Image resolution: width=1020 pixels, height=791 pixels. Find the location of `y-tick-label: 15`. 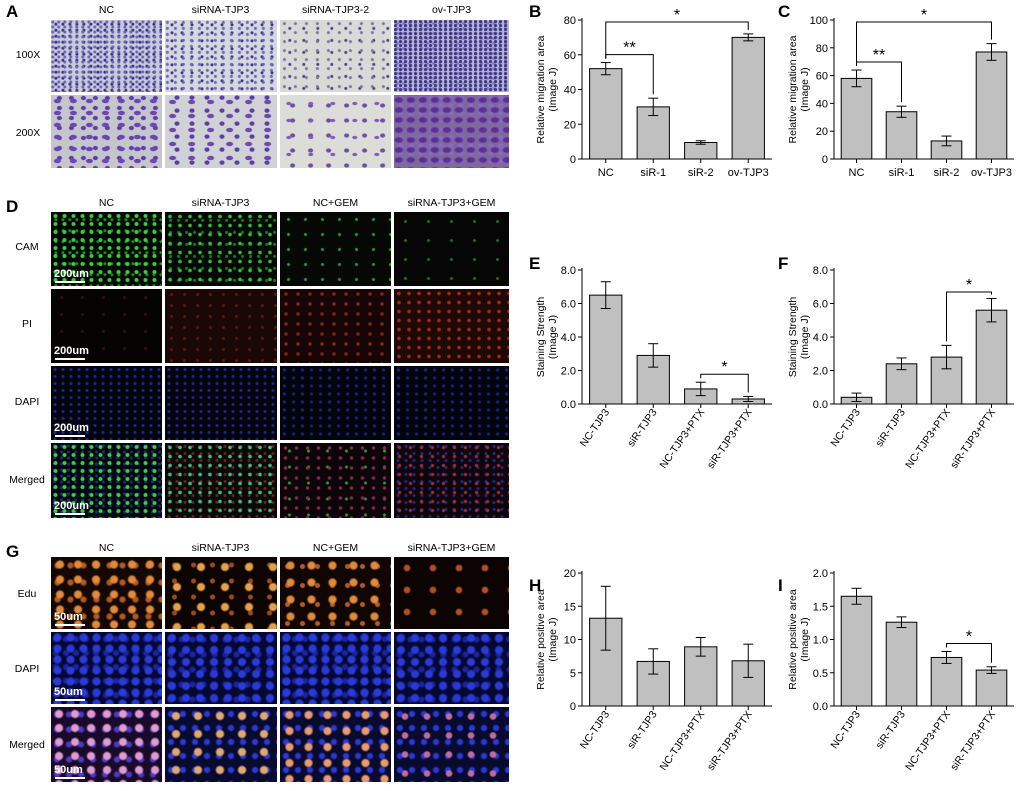

y-tick-label: 15 is located at coordinates (570, 607).